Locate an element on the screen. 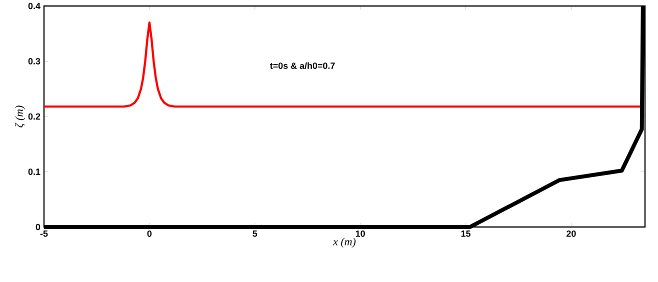 Image resolution: width=658 pixels, height=282 pixels. y-tick-label: 0 is located at coordinates (38, 227).